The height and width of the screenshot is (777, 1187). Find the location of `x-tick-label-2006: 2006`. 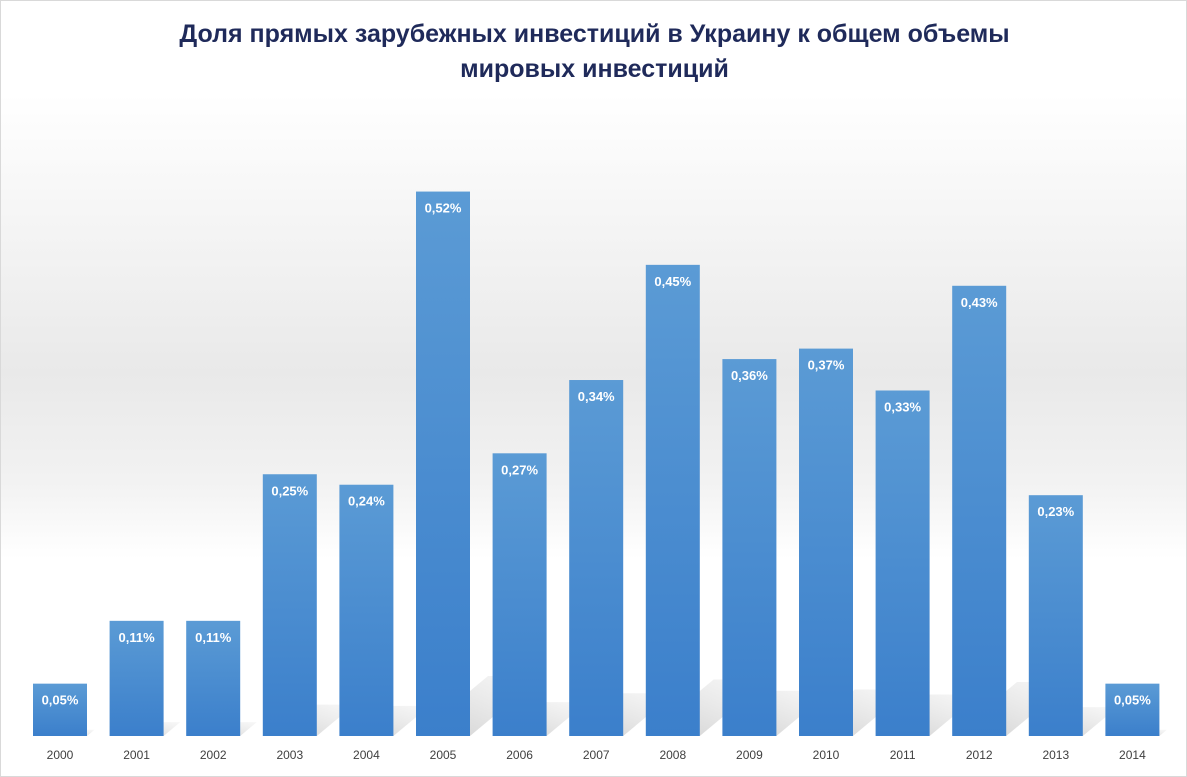

x-tick-label-2006: 2006 is located at coordinates (519, 755).